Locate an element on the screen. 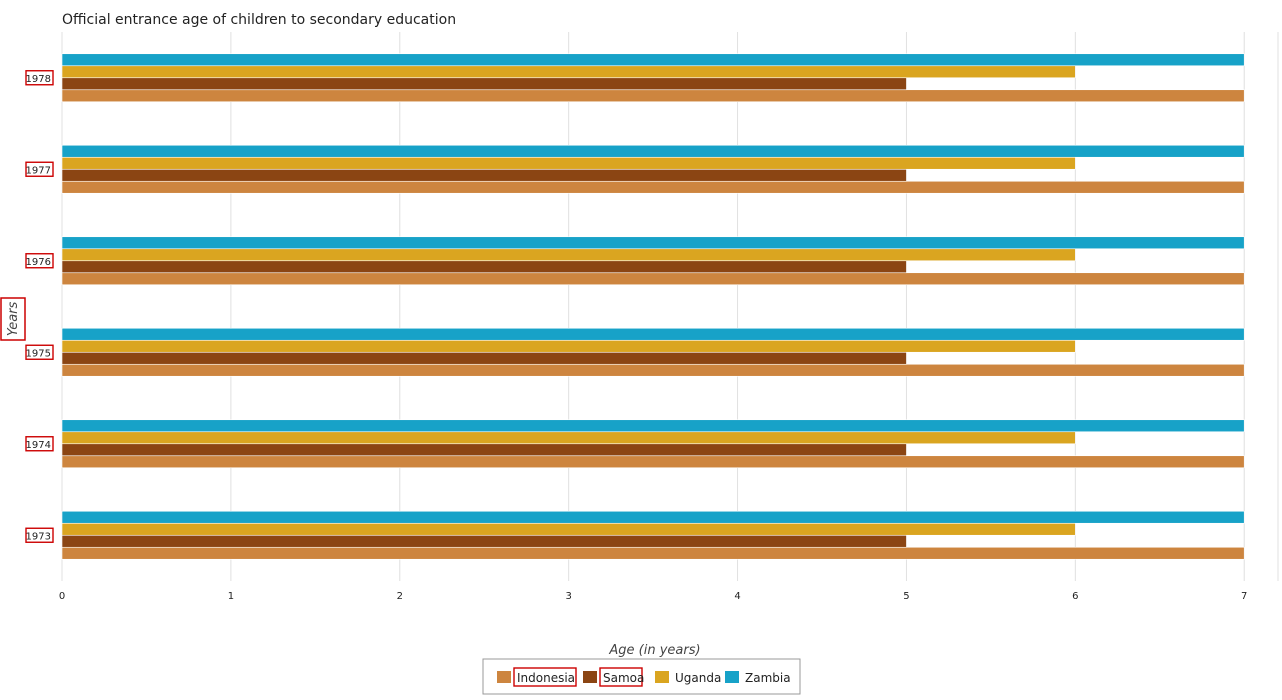 This screenshot has height=700, width=1282. bar-indonesia-1974 is located at coordinates (653, 462).